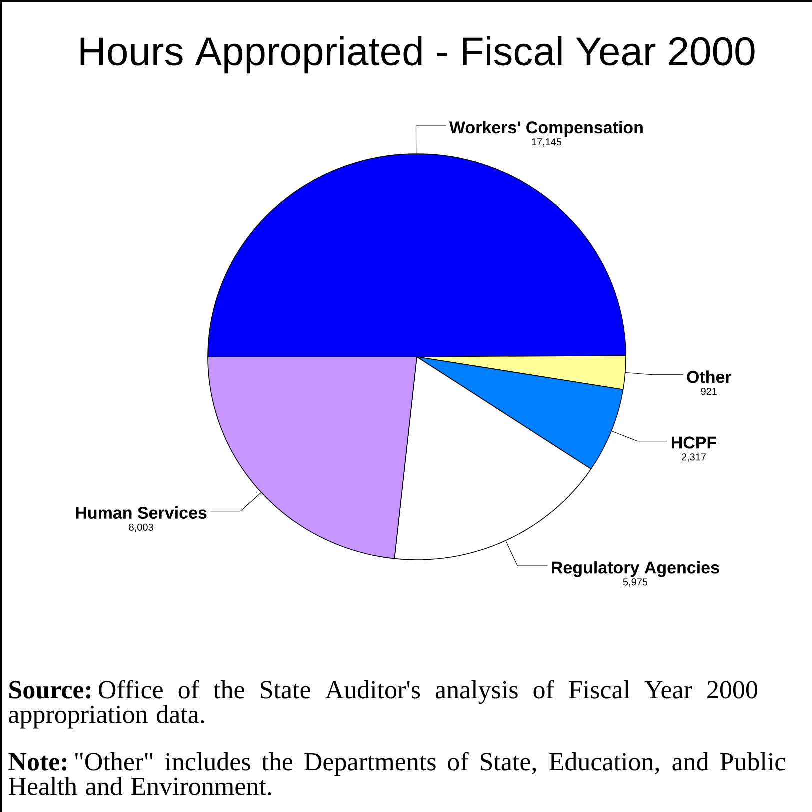 This screenshot has height=812, width=812. What do you see at coordinates (397, 774) in the screenshot?
I see `text: Note: "Other" includes the Departments of State, Education, and Public Health and Environment.` at bounding box center [397, 774].